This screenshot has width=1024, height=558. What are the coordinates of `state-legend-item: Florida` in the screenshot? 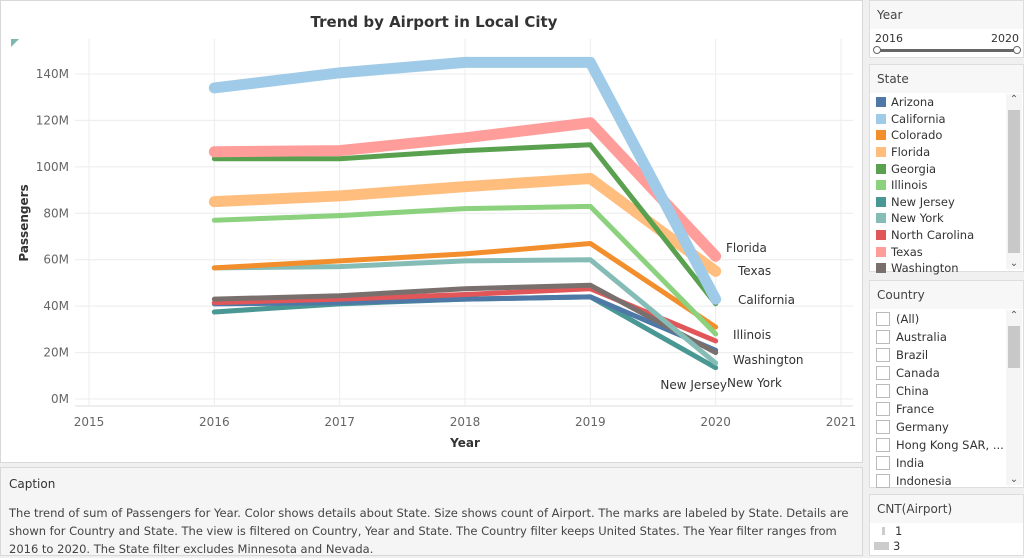 It's located at (937, 152).